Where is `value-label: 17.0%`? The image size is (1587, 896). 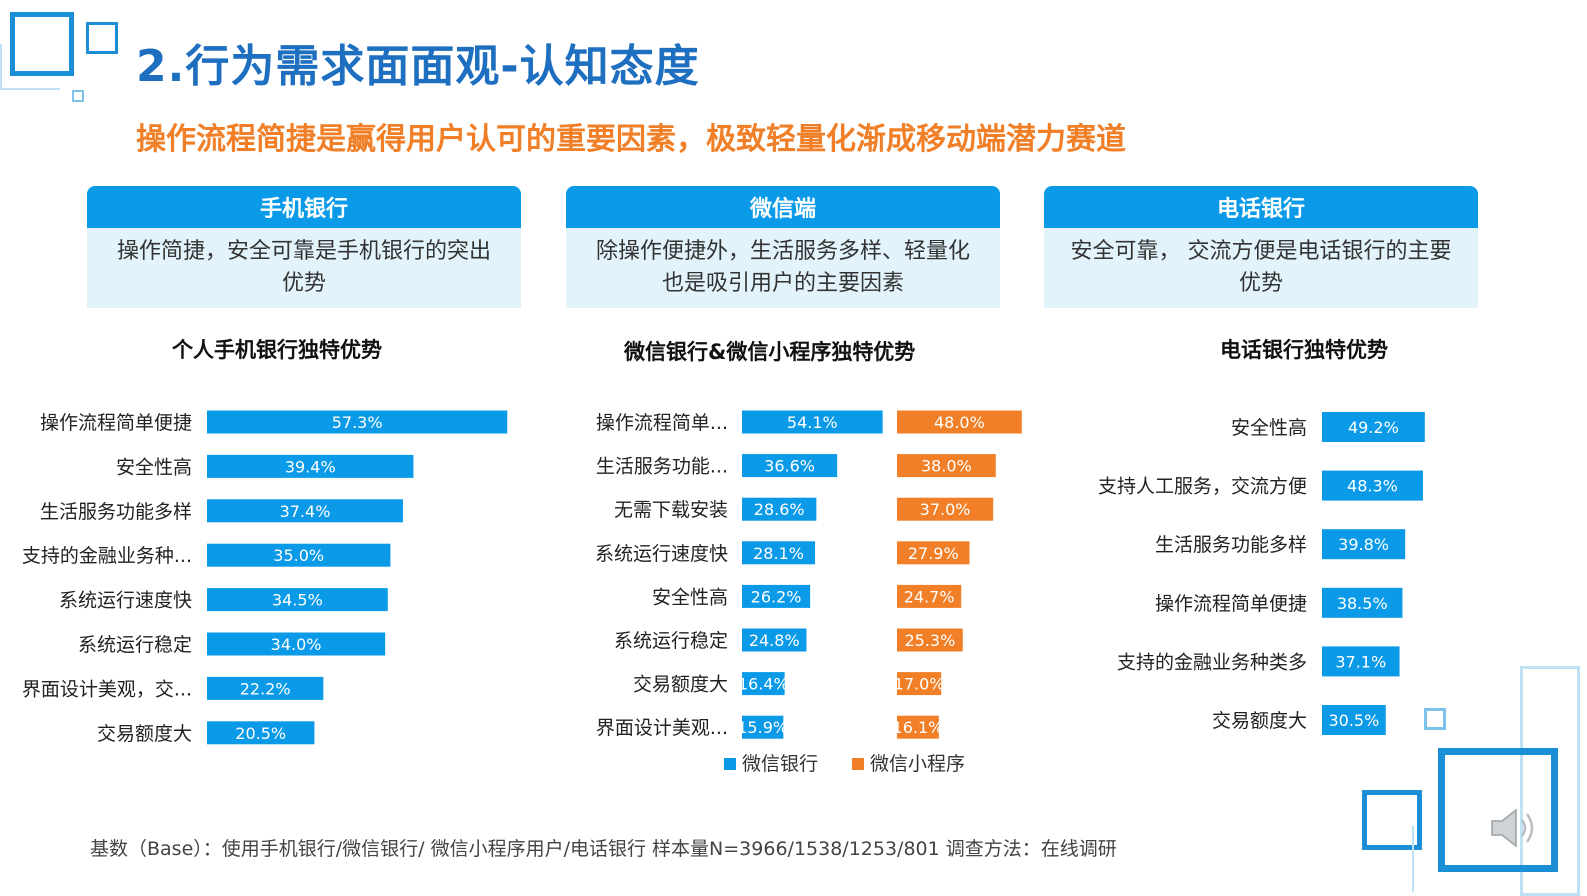
value-label: 17.0% is located at coordinates (919, 684).